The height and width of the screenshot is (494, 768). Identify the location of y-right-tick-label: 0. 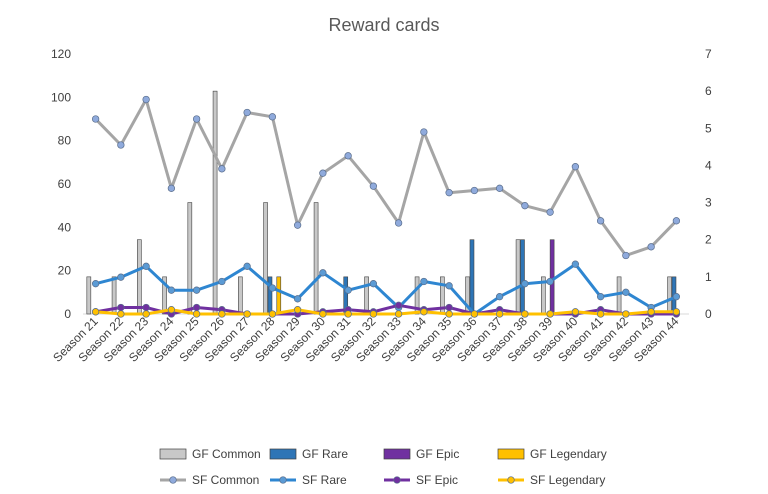
(708, 314).